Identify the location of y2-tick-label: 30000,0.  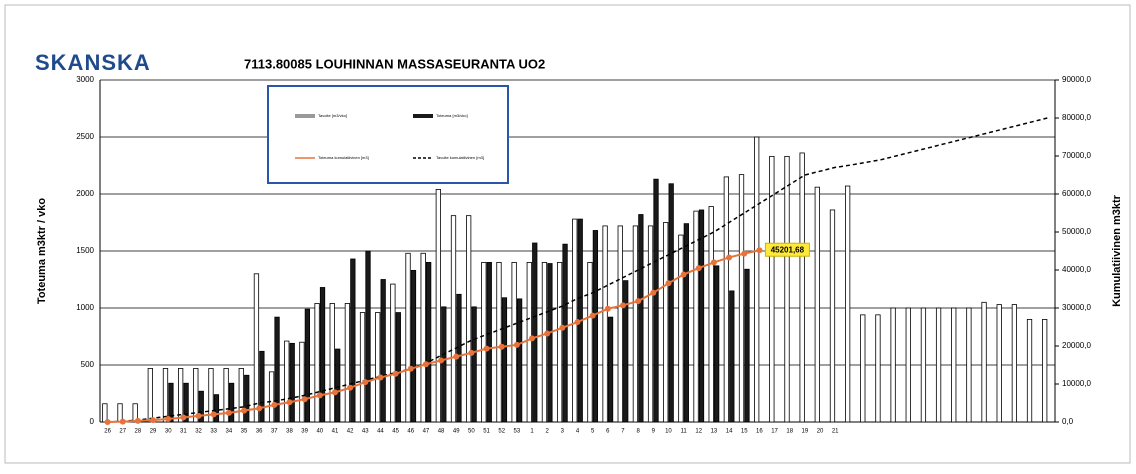
(1076, 307).